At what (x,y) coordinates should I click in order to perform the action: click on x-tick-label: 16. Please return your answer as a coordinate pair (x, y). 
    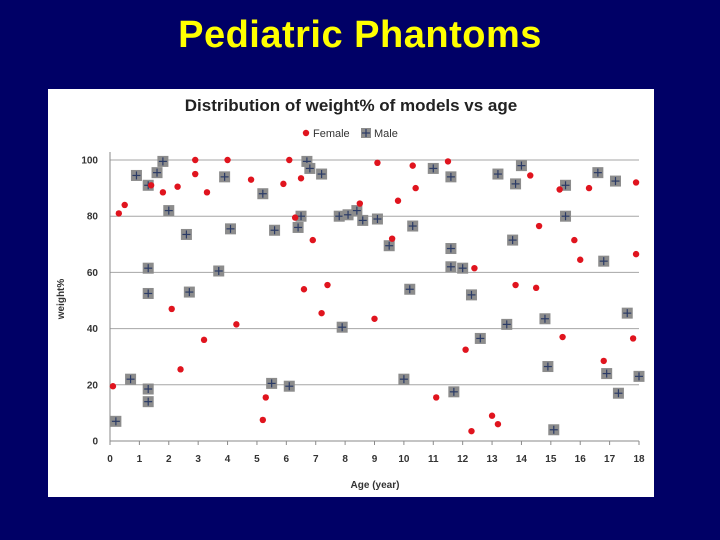
    Looking at the image, I should click on (581, 459).